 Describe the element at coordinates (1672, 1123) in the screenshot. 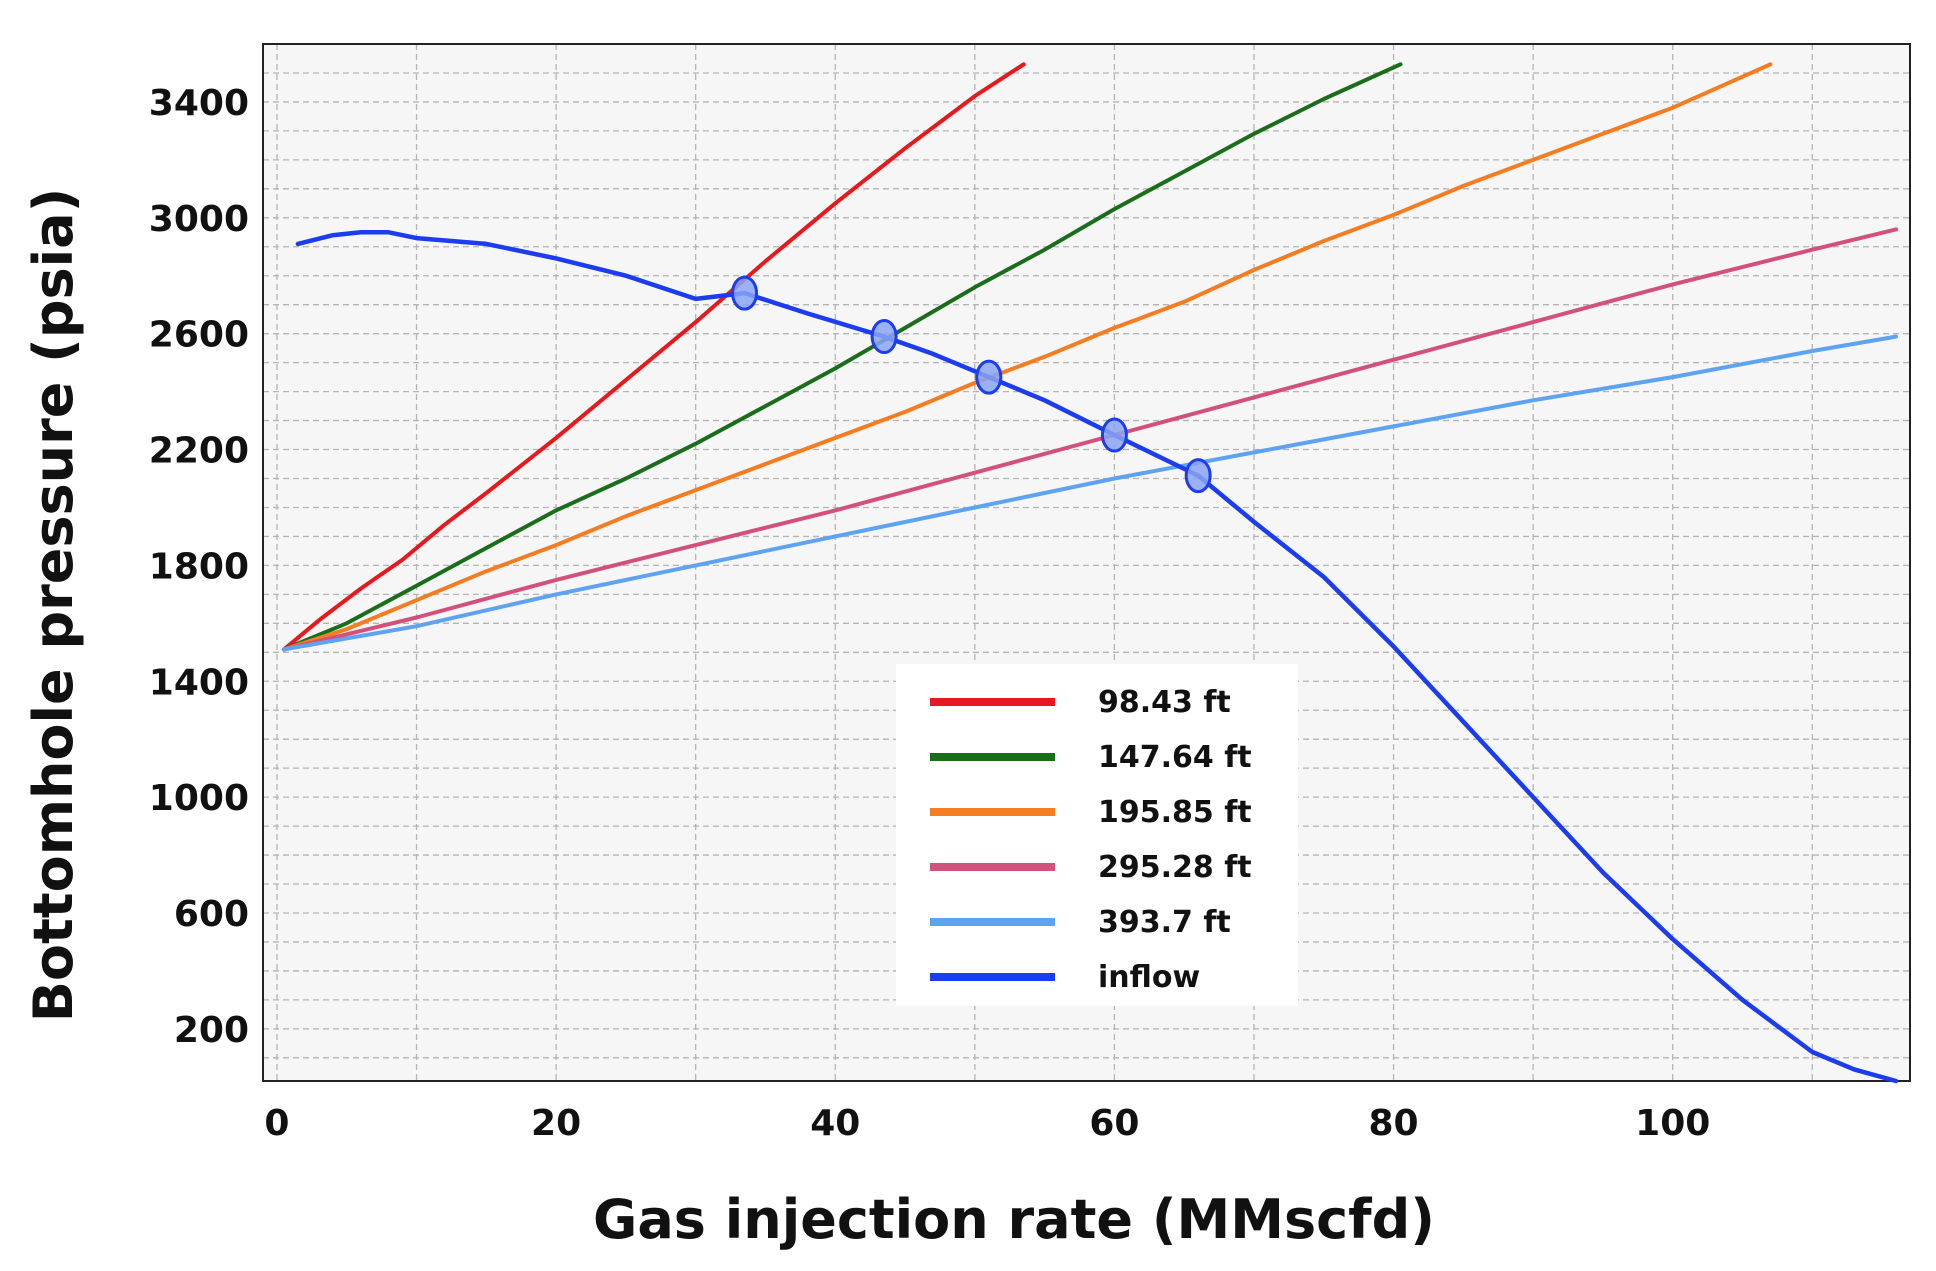

I see `x-tick-label: 100` at that location.